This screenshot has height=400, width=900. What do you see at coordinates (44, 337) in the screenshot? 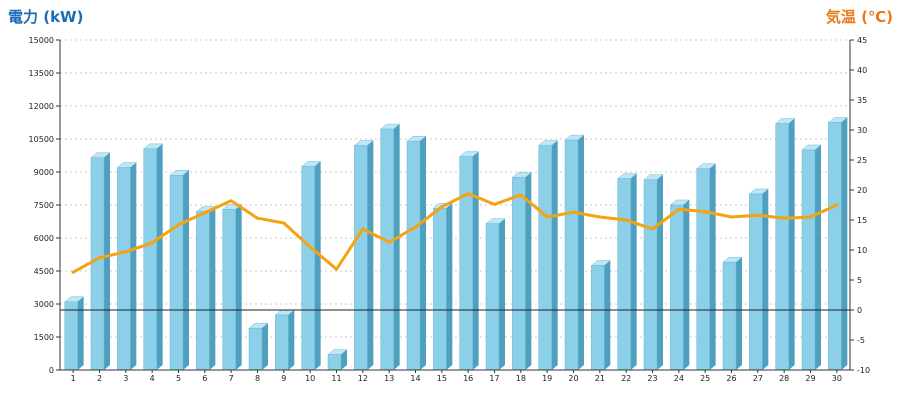
I see `left-tick-label: 1500` at bounding box center [44, 337].